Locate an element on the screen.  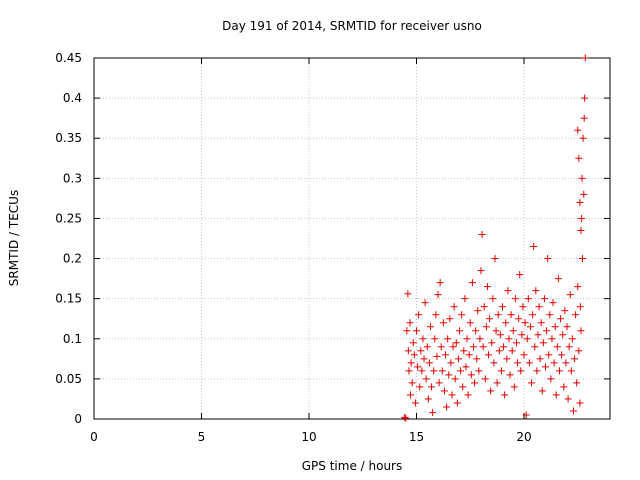
x-axis-label: GPS time / hours is located at coordinates (352, 466).